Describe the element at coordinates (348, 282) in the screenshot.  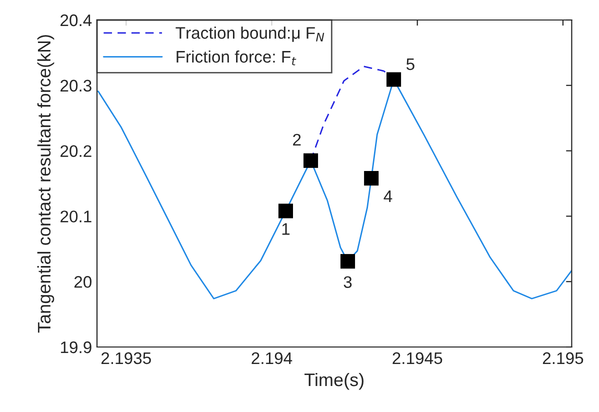
I see `annotation: 3` at that location.